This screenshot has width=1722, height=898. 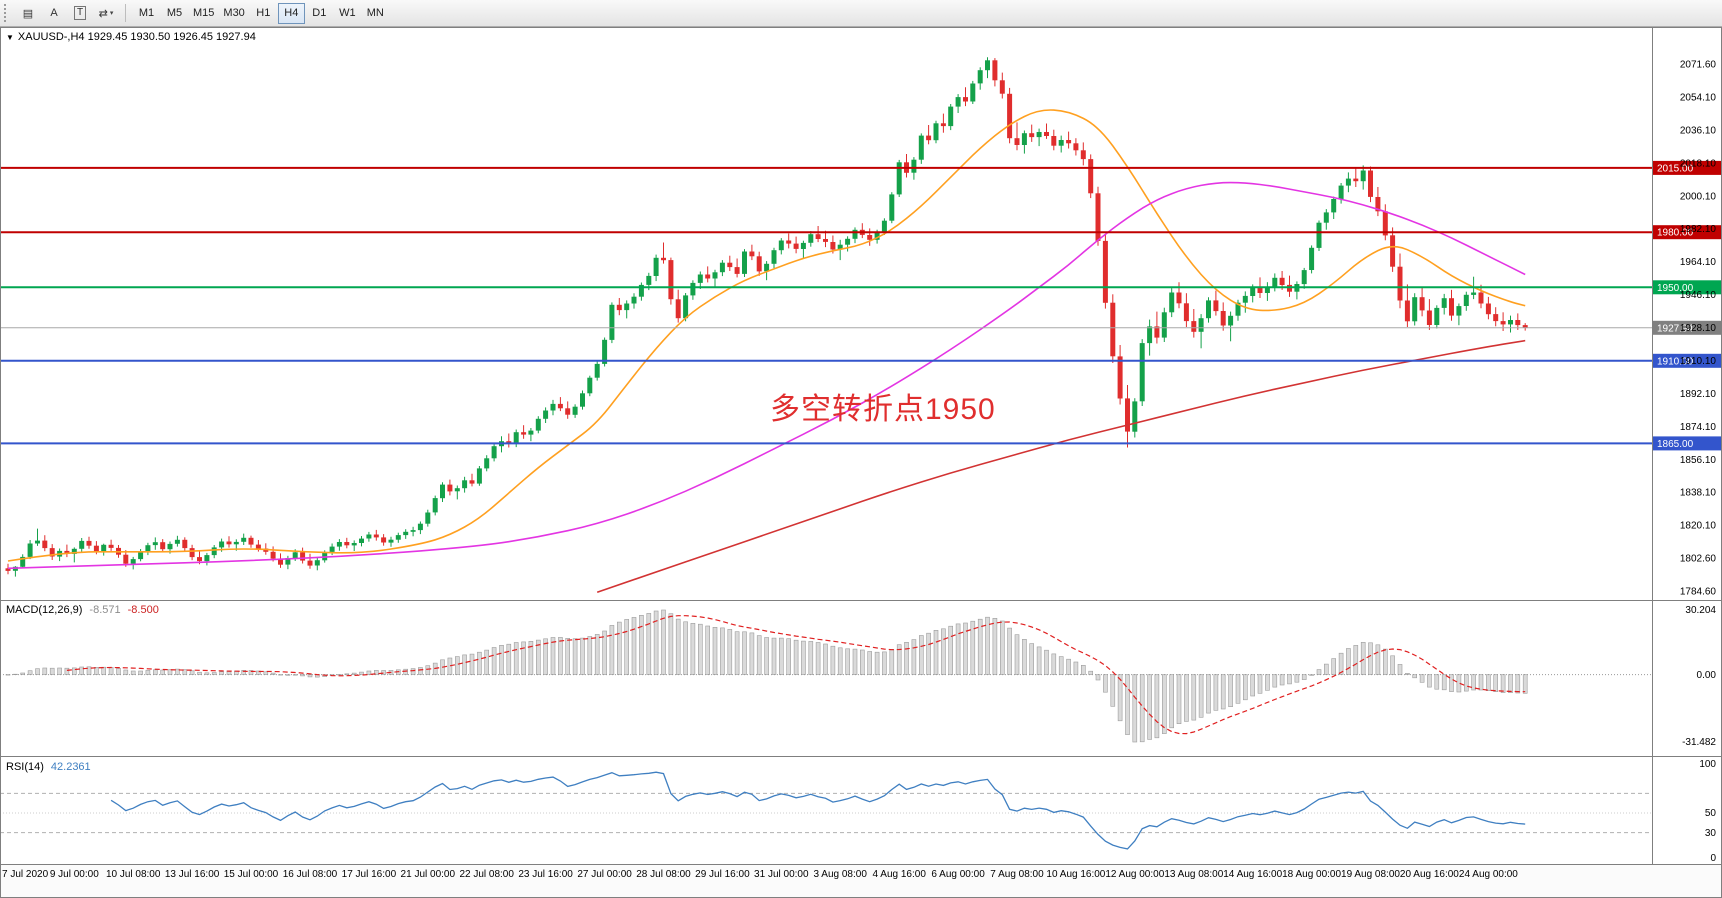 What do you see at coordinates (310, 874) in the screenshot?
I see `svg-text: 16 Jul 08:00` at bounding box center [310, 874].